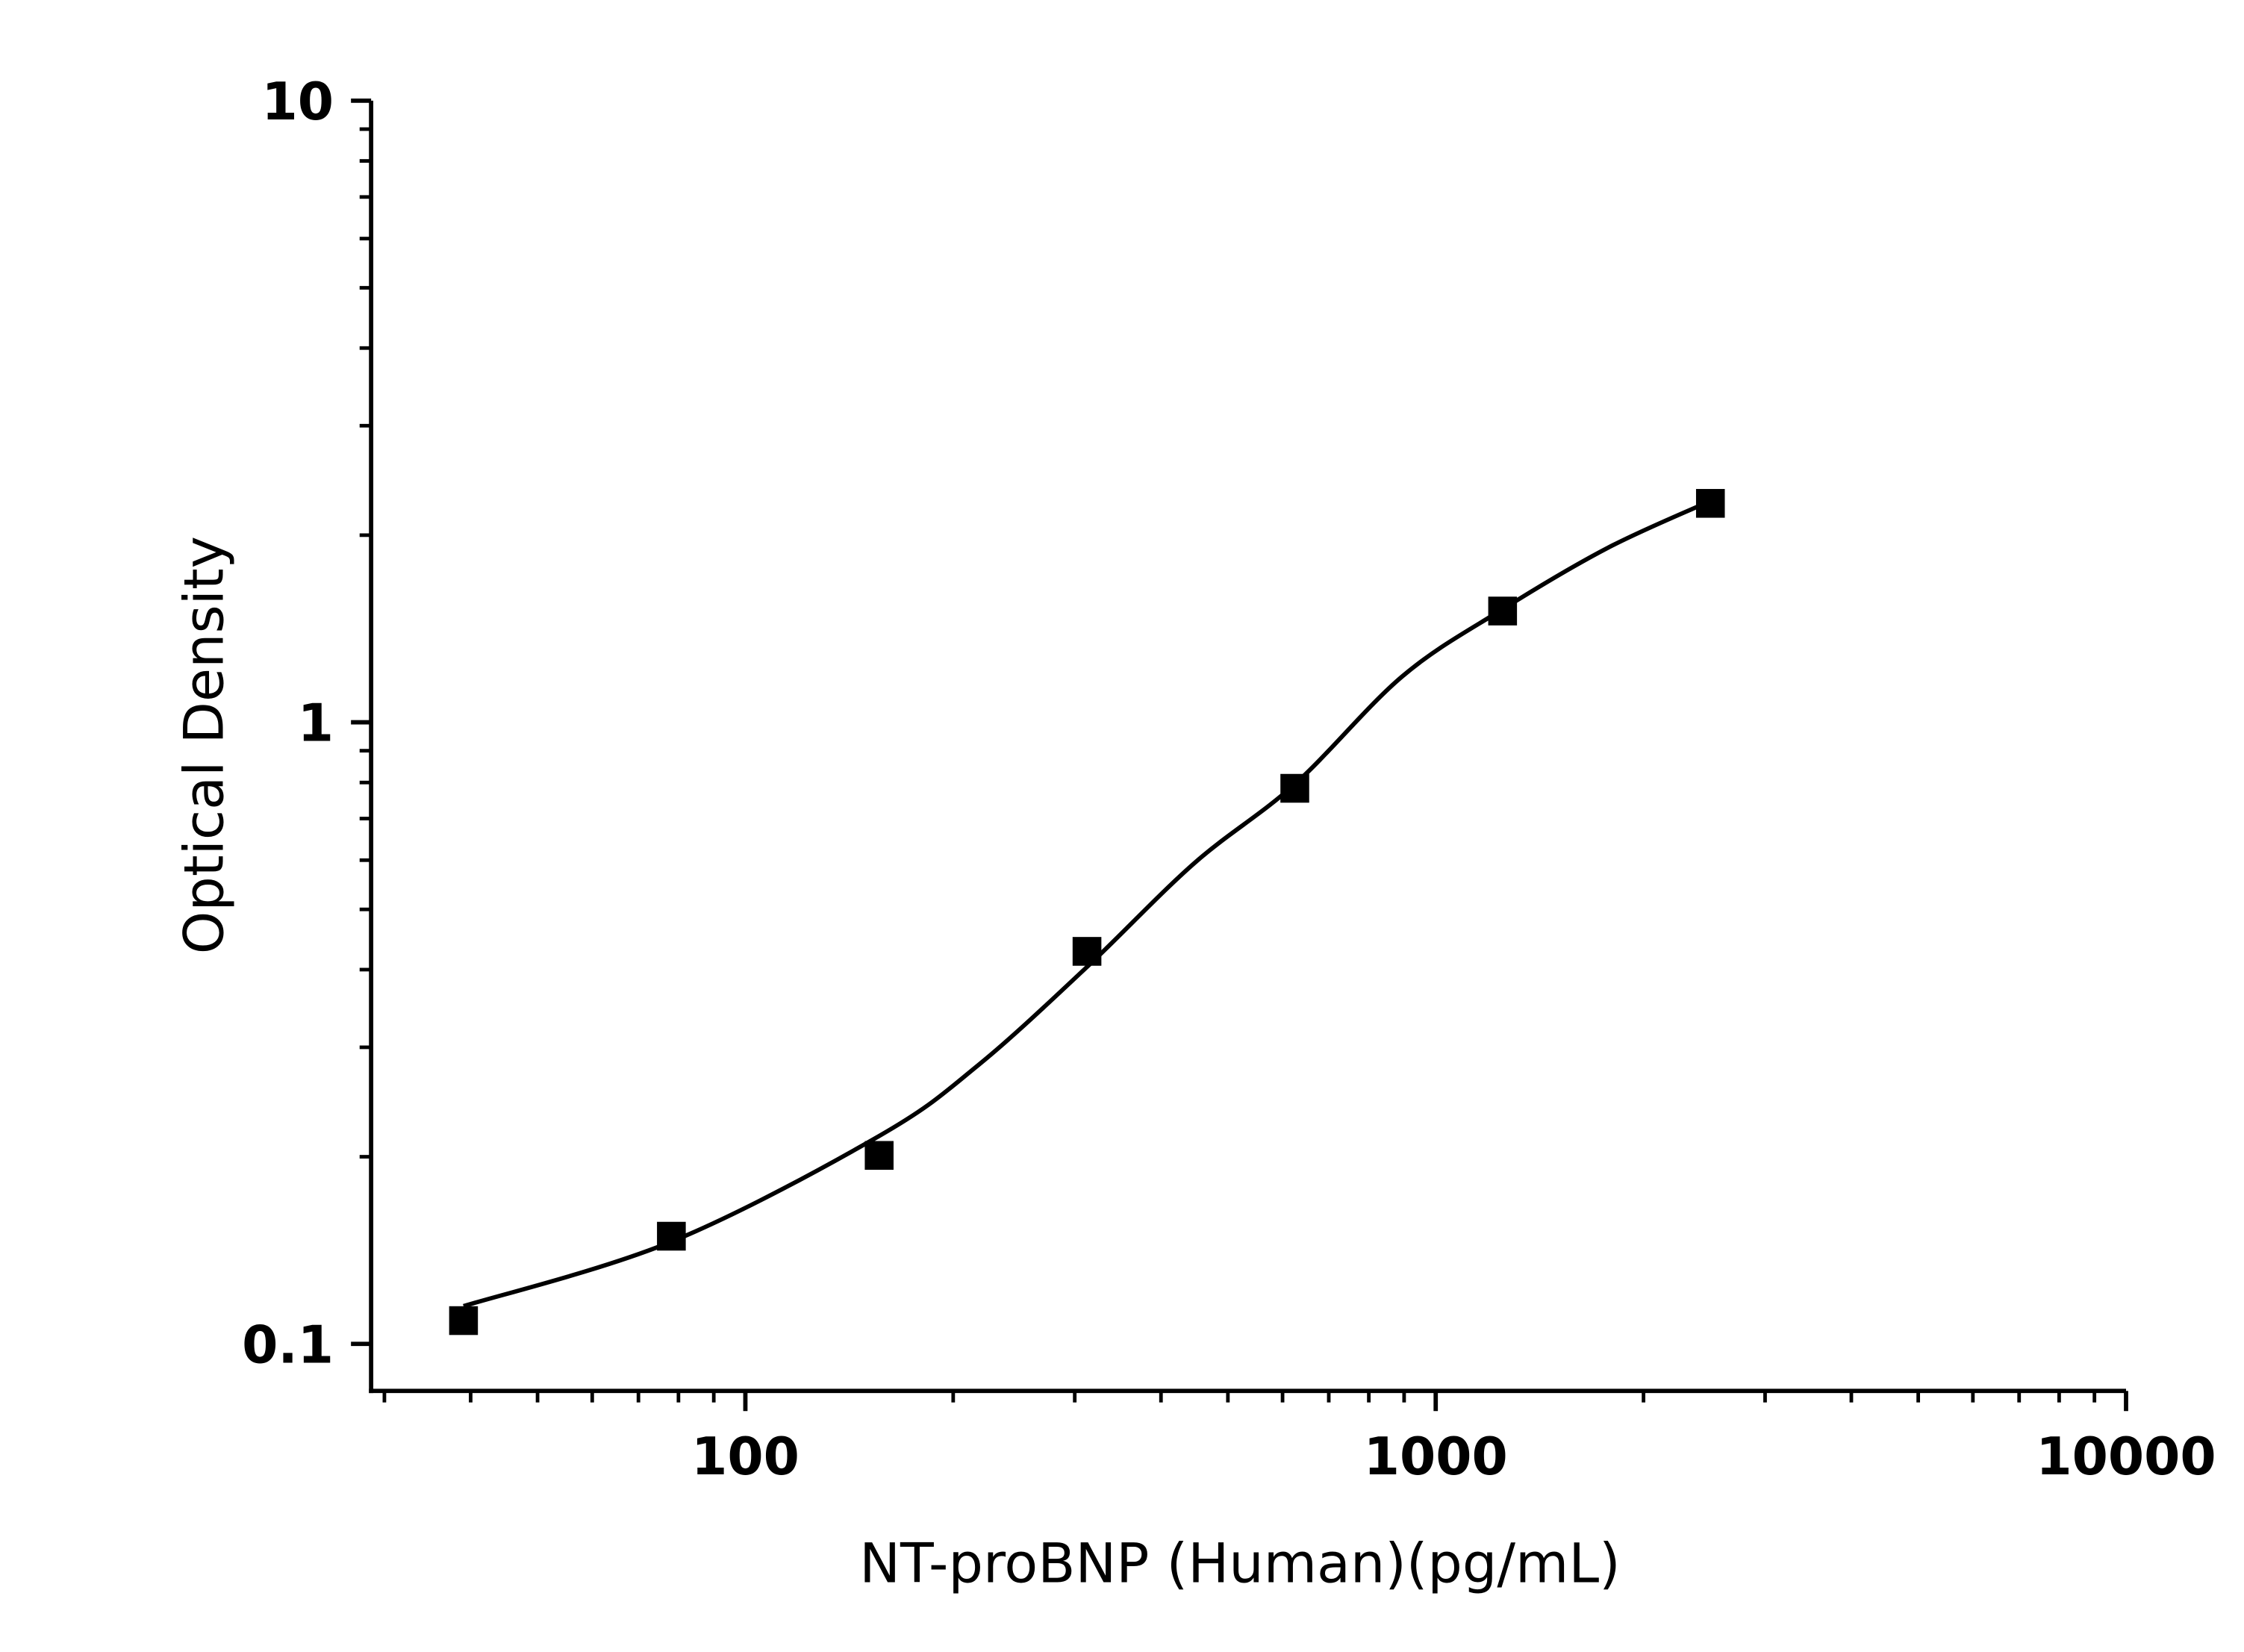 This screenshot has width=2244, height=1652. I want to click on y-tick-label: 1, so click(316, 724).